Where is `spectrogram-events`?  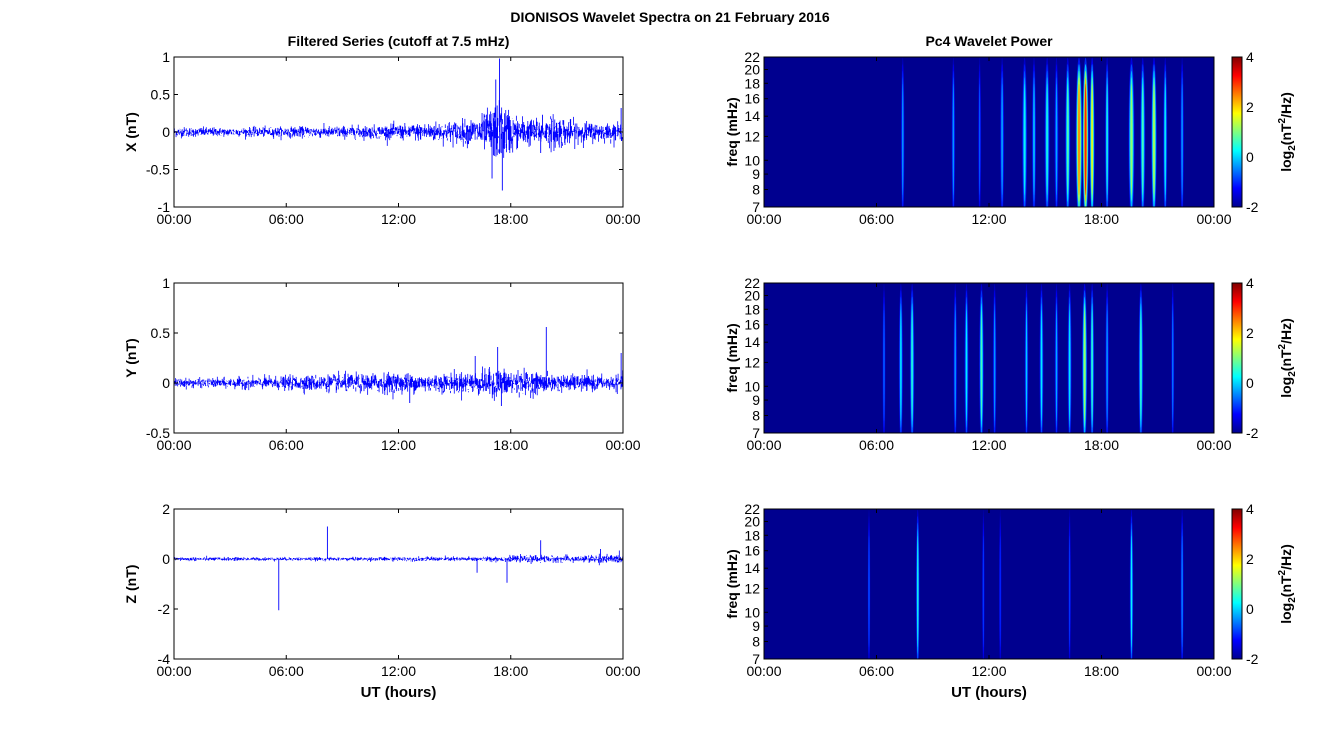 spectrogram-events is located at coordinates (1028, 358).